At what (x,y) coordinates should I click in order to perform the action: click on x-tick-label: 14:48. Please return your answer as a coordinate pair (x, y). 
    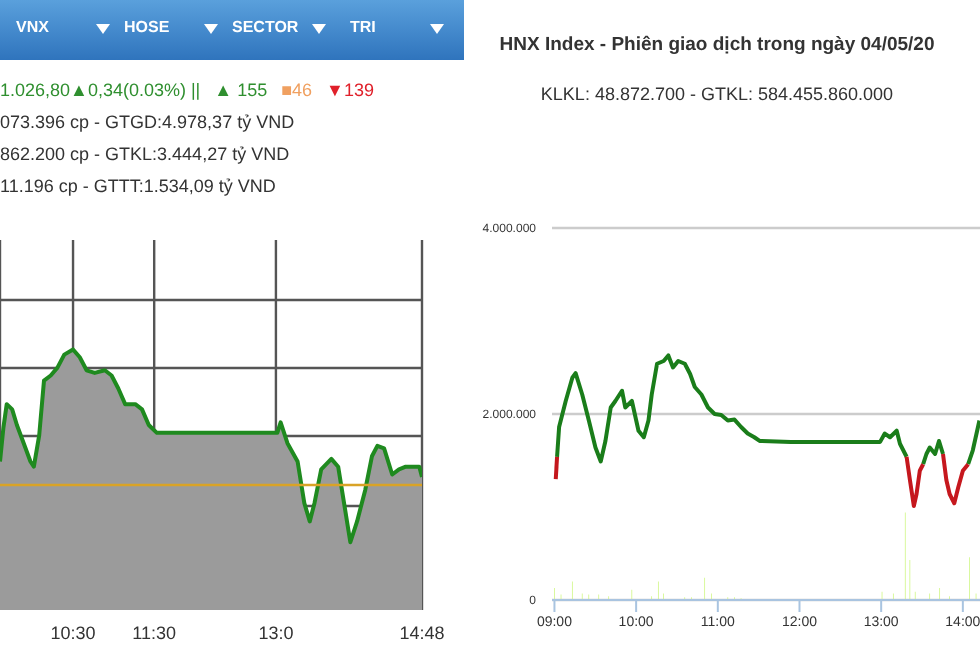
    Looking at the image, I should click on (422, 632).